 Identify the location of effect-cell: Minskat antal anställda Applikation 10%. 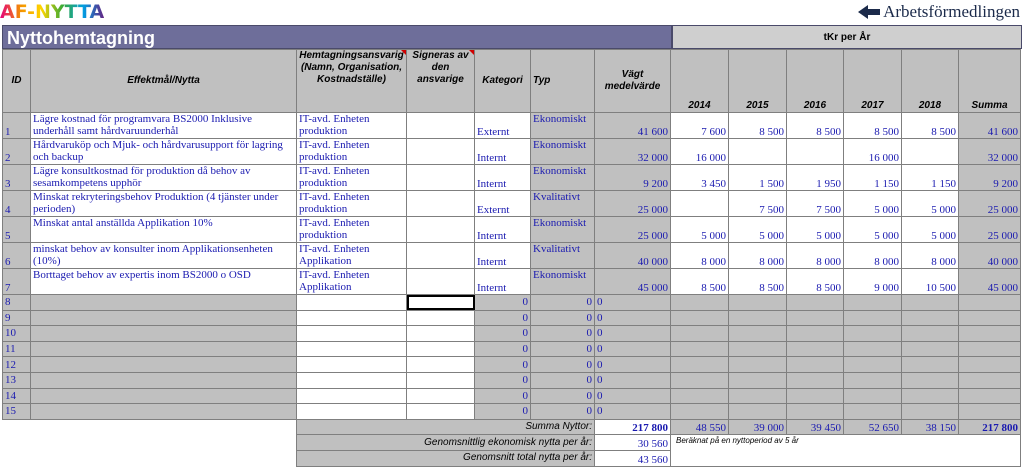
(163, 229).